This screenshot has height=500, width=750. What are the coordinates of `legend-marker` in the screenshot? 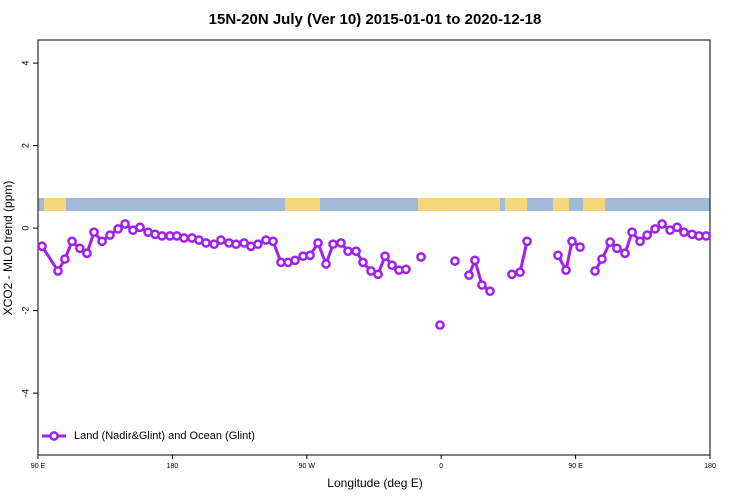 It's located at (54, 436).